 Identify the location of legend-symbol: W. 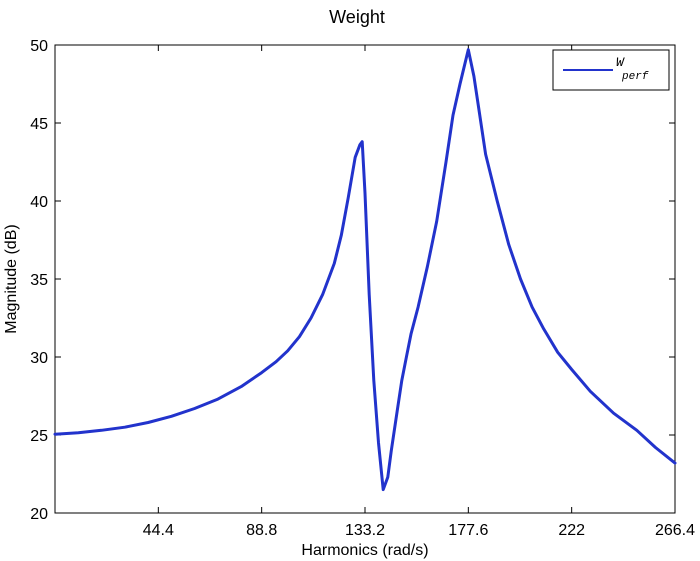
(620, 62).